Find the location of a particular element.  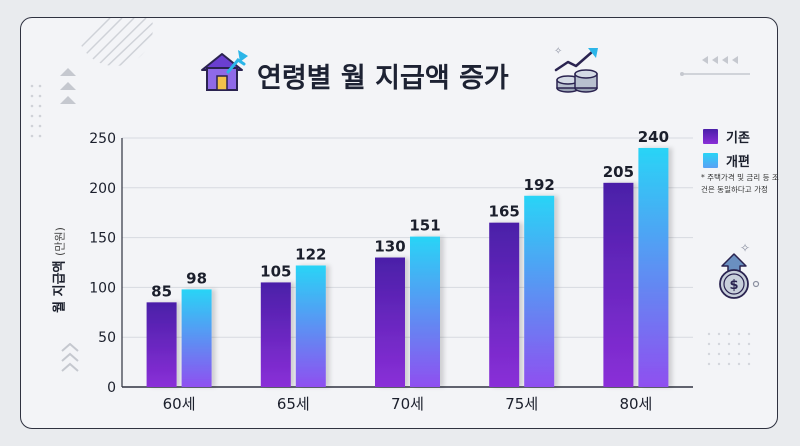

x-tick-label: 60세 is located at coordinates (179, 404).